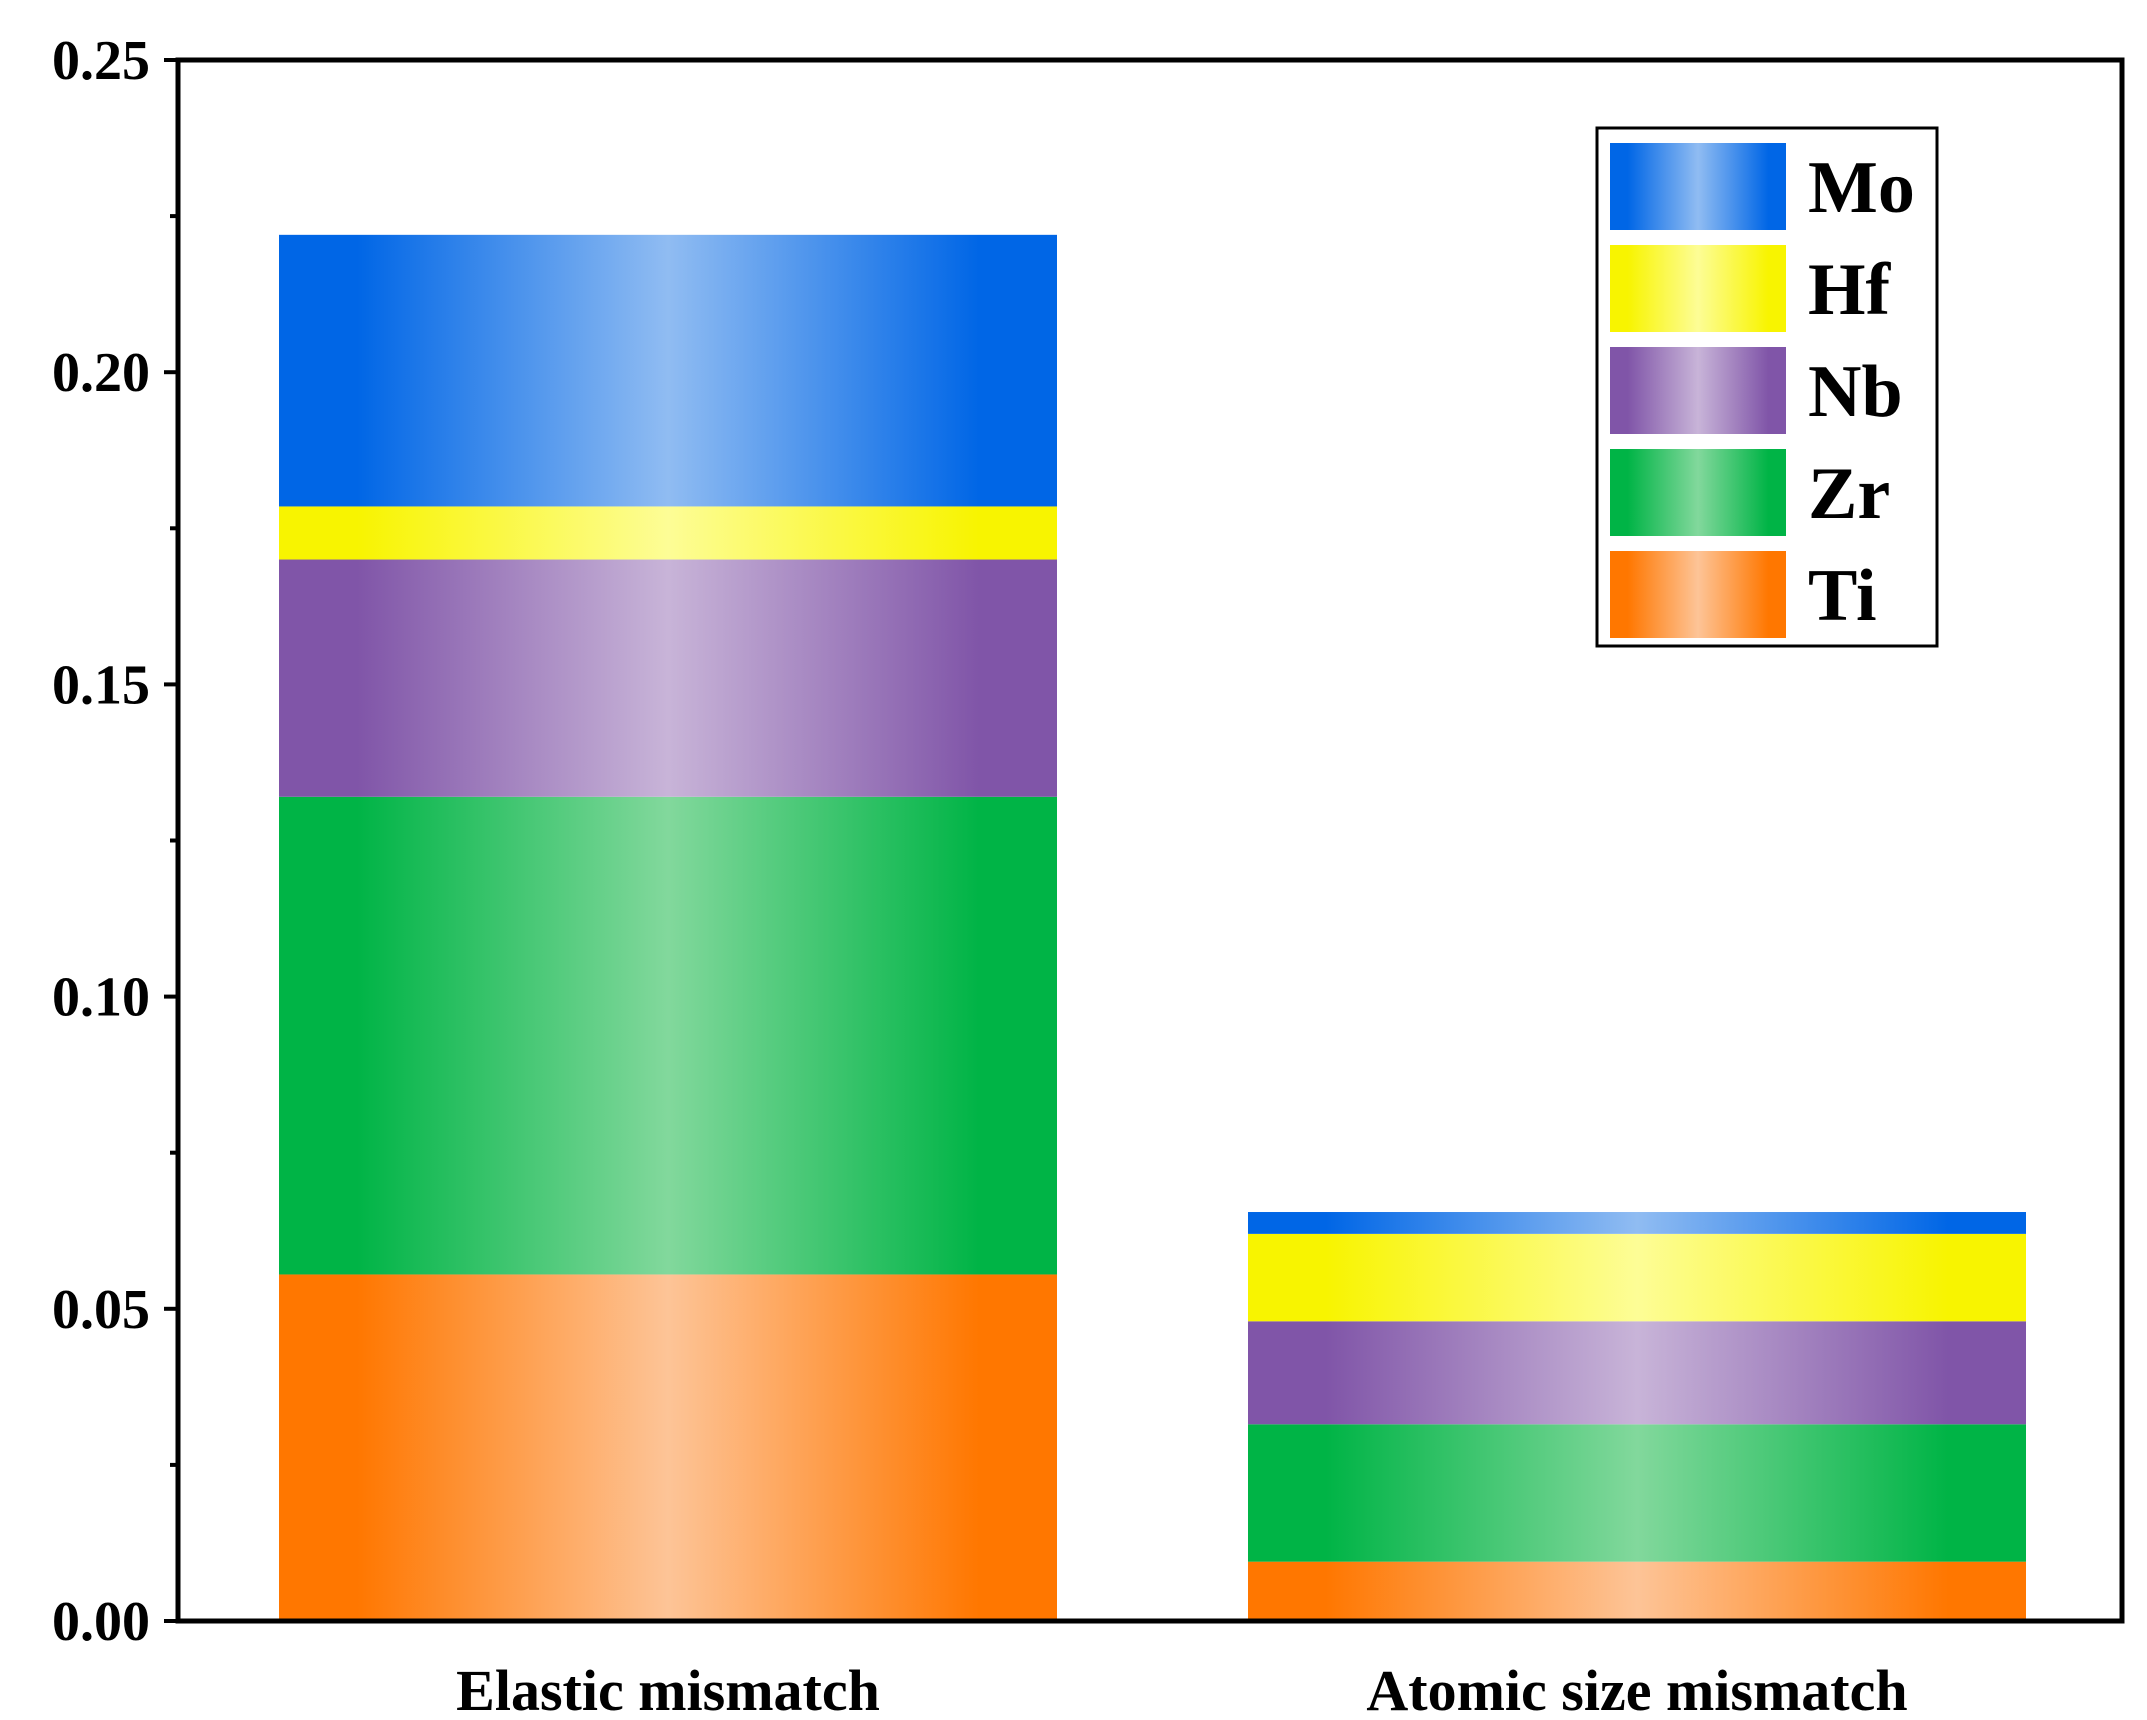 This screenshot has height=1720, width=2147. Describe the element at coordinates (1849, 494) in the screenshot. I see `legend-label-zr: Zr` at that location.